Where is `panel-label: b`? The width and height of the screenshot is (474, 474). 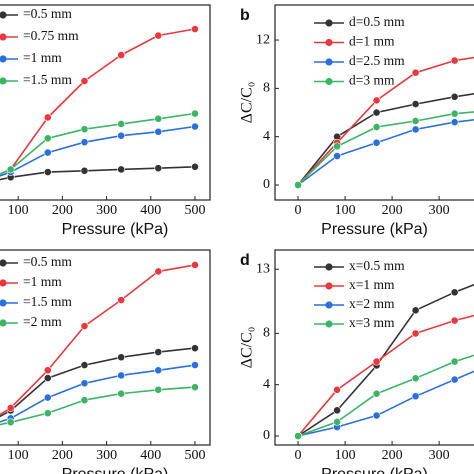 panel-label: b is located at coordinates (245, 15).